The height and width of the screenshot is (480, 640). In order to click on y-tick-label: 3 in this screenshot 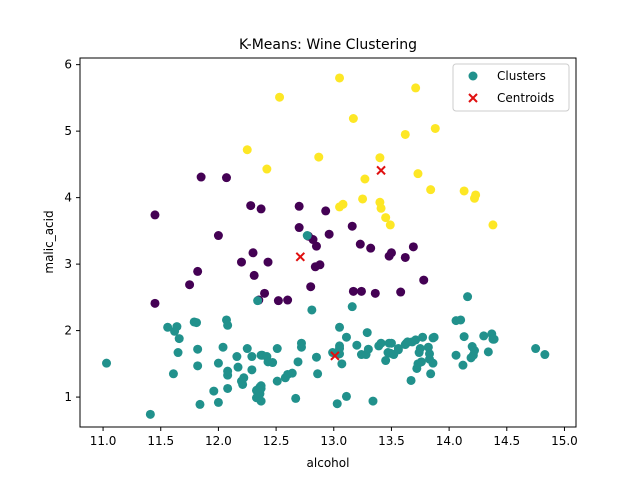, I will do `click(68, 264)`.